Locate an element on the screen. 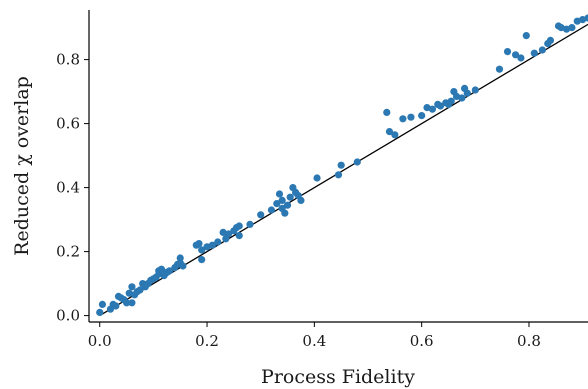 The width and height of the screenshot is (588, 389). y-tick-label: 0.2 is located at coordinates (68, 252).